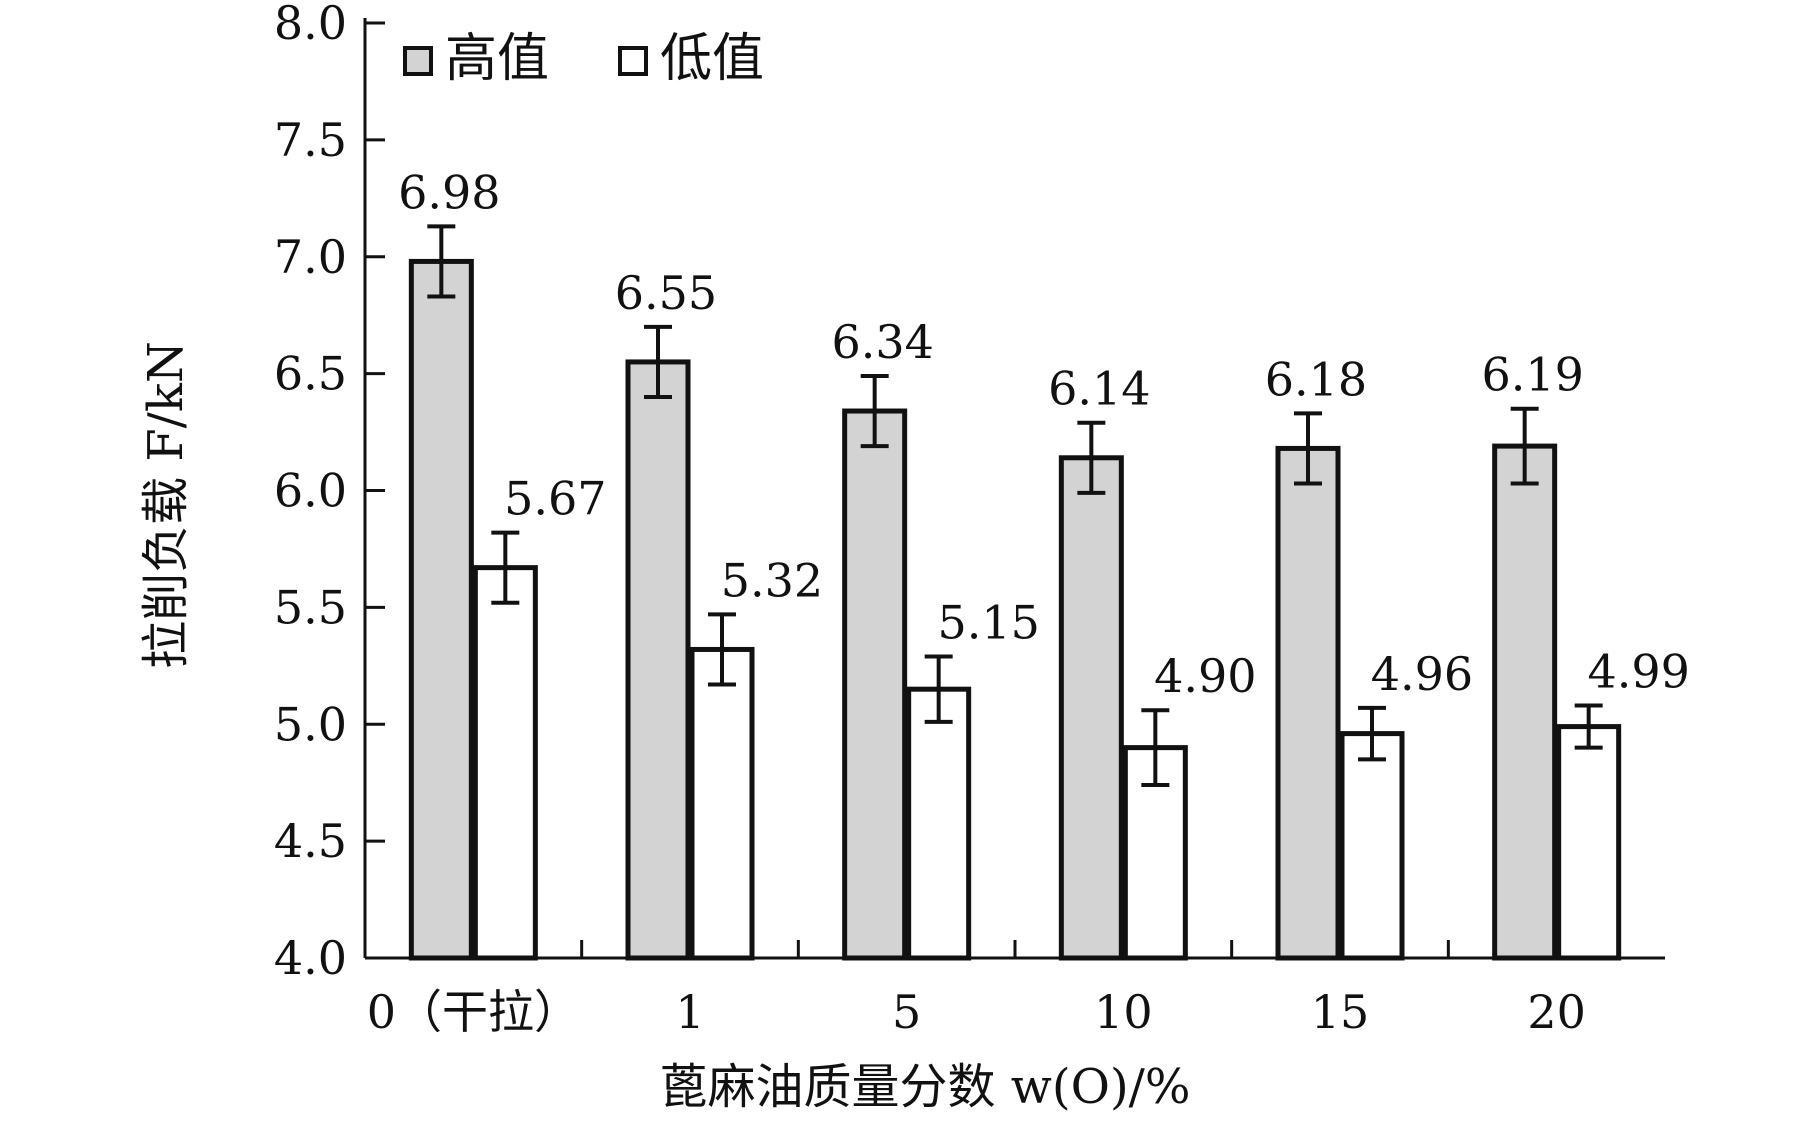  Describe the element at coordinates (1422, 674) in the screenshot. I see `data-label: 4.96` at that location.